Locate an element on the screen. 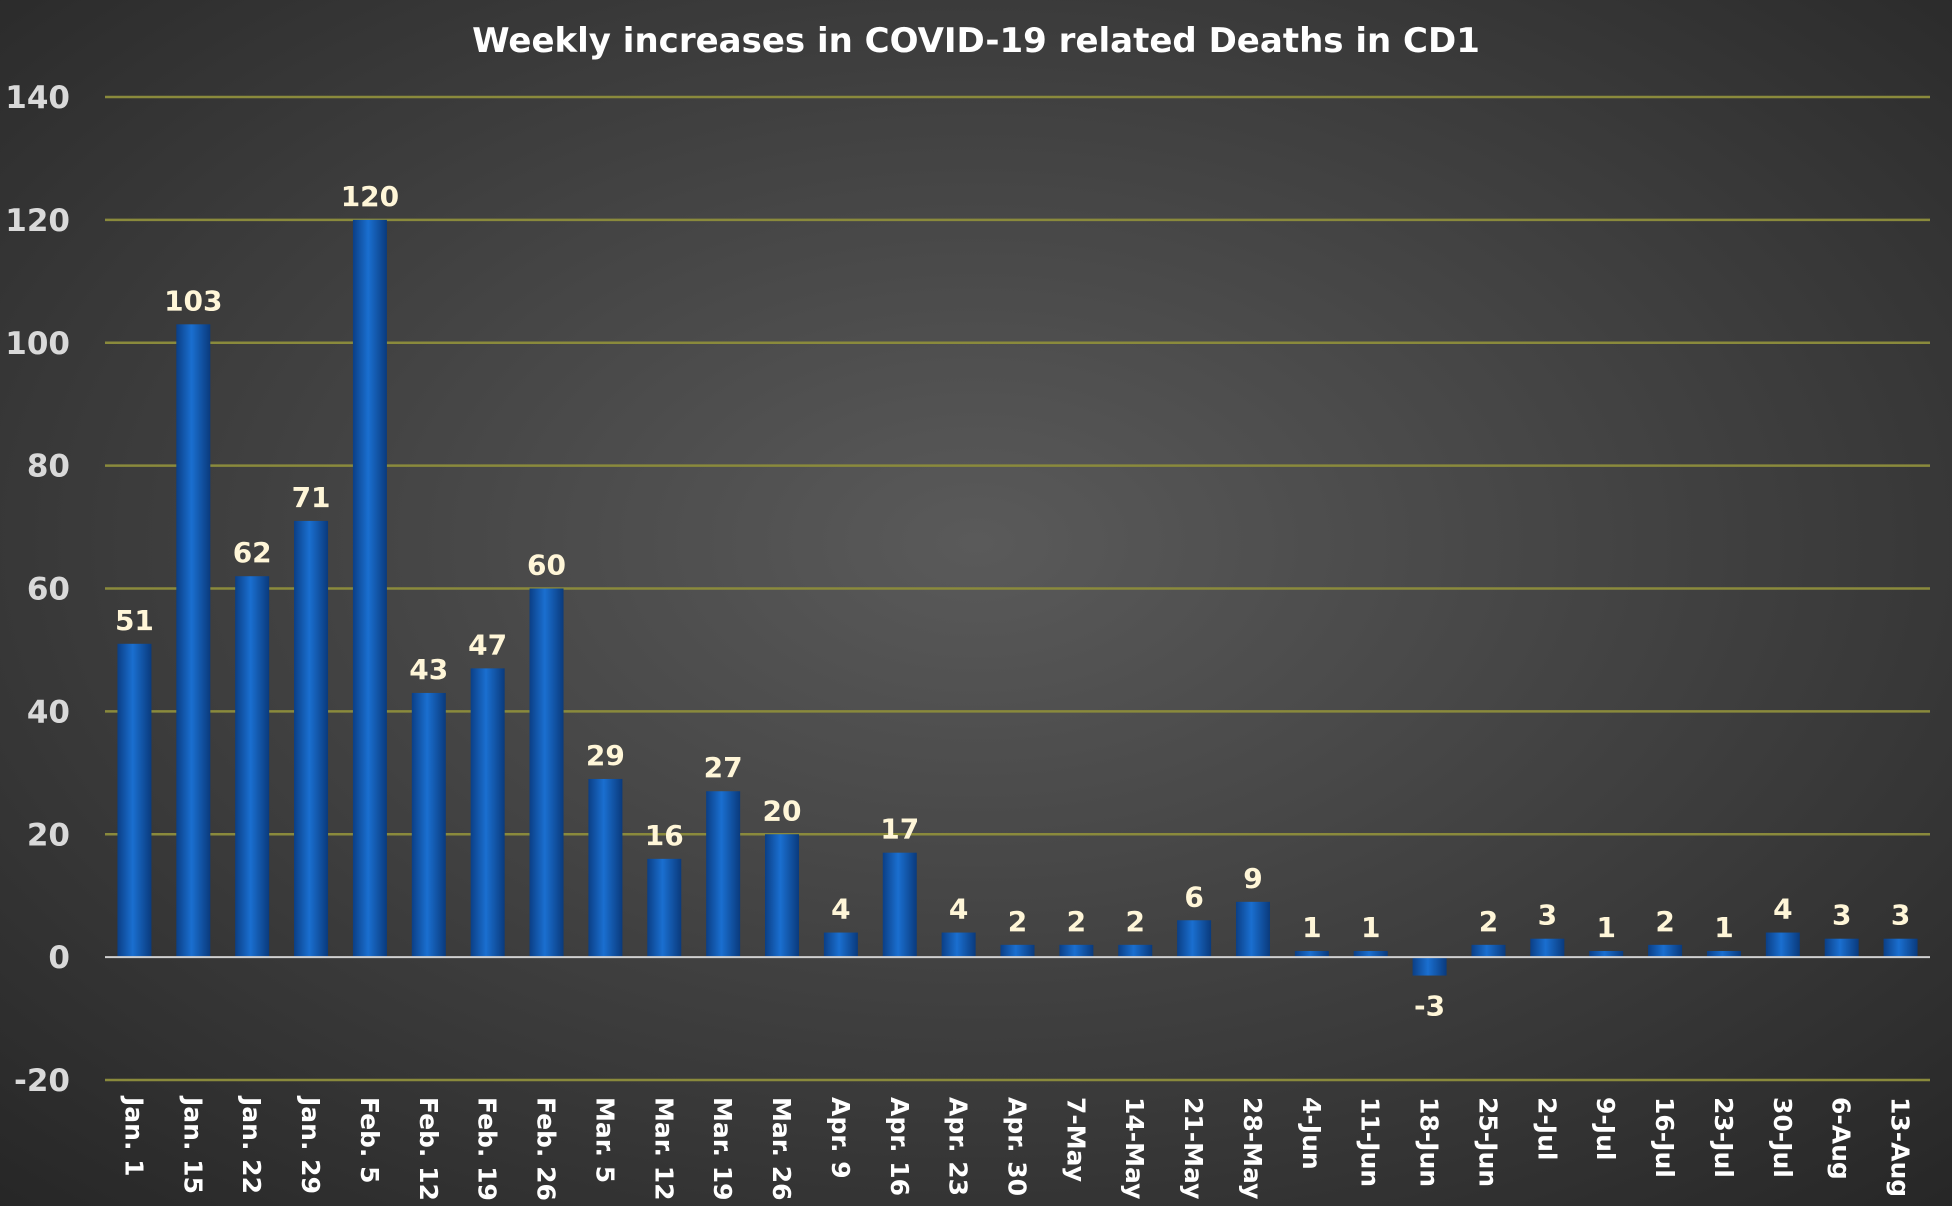  data-label: 120 is located at coordinates (370, 196).